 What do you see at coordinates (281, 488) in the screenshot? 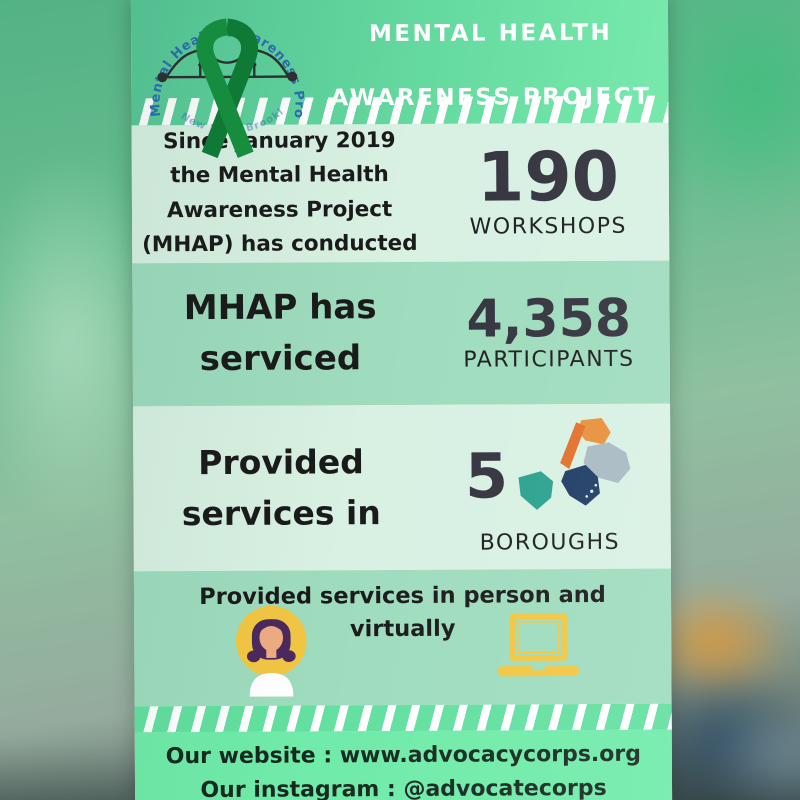
I see `stat-lead: Provided services in` at bounding box center [281, 488].